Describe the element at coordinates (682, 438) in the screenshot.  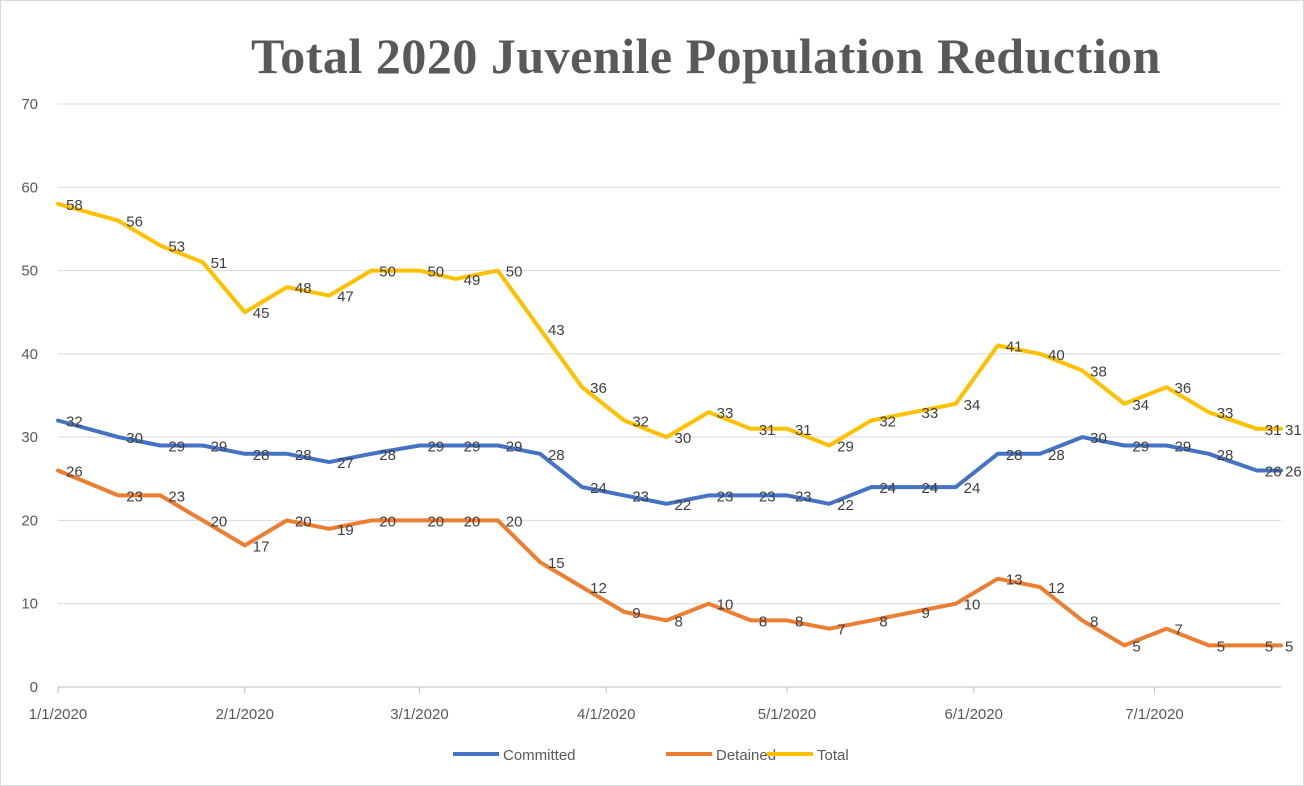
I see `data-label-total: 30` at that location.